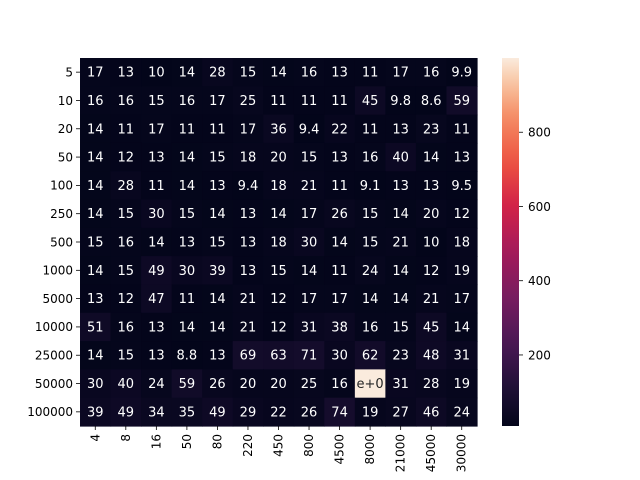  Describe the element at coordinates (156, 299) in the screenshot. I see `cell-value-label: 47` at that location.